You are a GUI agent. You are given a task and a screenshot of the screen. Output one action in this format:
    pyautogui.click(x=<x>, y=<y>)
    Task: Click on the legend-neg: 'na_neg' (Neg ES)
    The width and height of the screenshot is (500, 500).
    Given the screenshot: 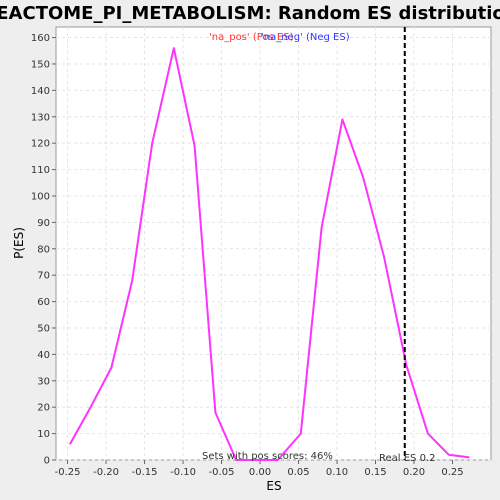 What is the action you would take?
    pyautogui.click(x=305, y=37)
    